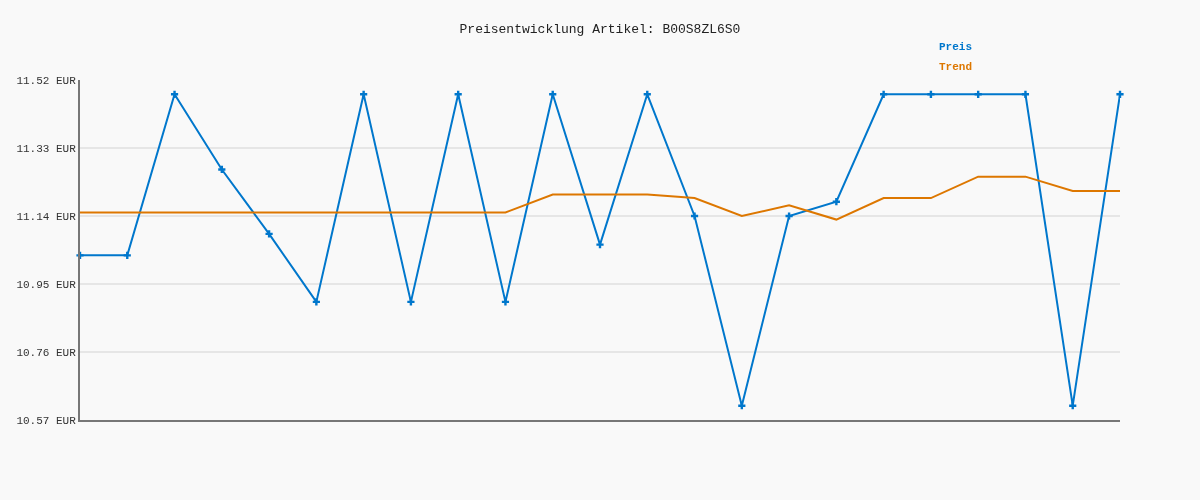 Image resolution: width=1200 pixels, height=500 pixels. I want to click on y-tick-label: 10.76 EUR, so click(46, 352).